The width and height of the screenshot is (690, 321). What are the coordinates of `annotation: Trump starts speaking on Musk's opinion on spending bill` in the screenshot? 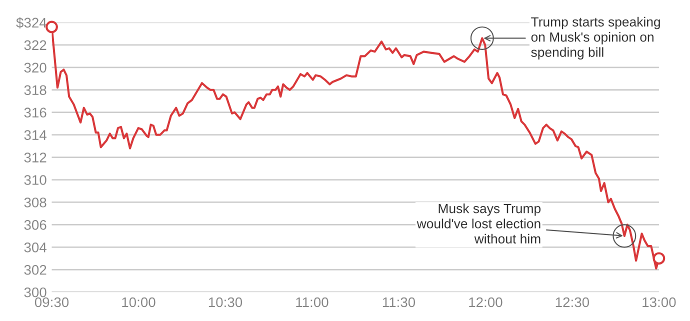 It's located at (595, 38).